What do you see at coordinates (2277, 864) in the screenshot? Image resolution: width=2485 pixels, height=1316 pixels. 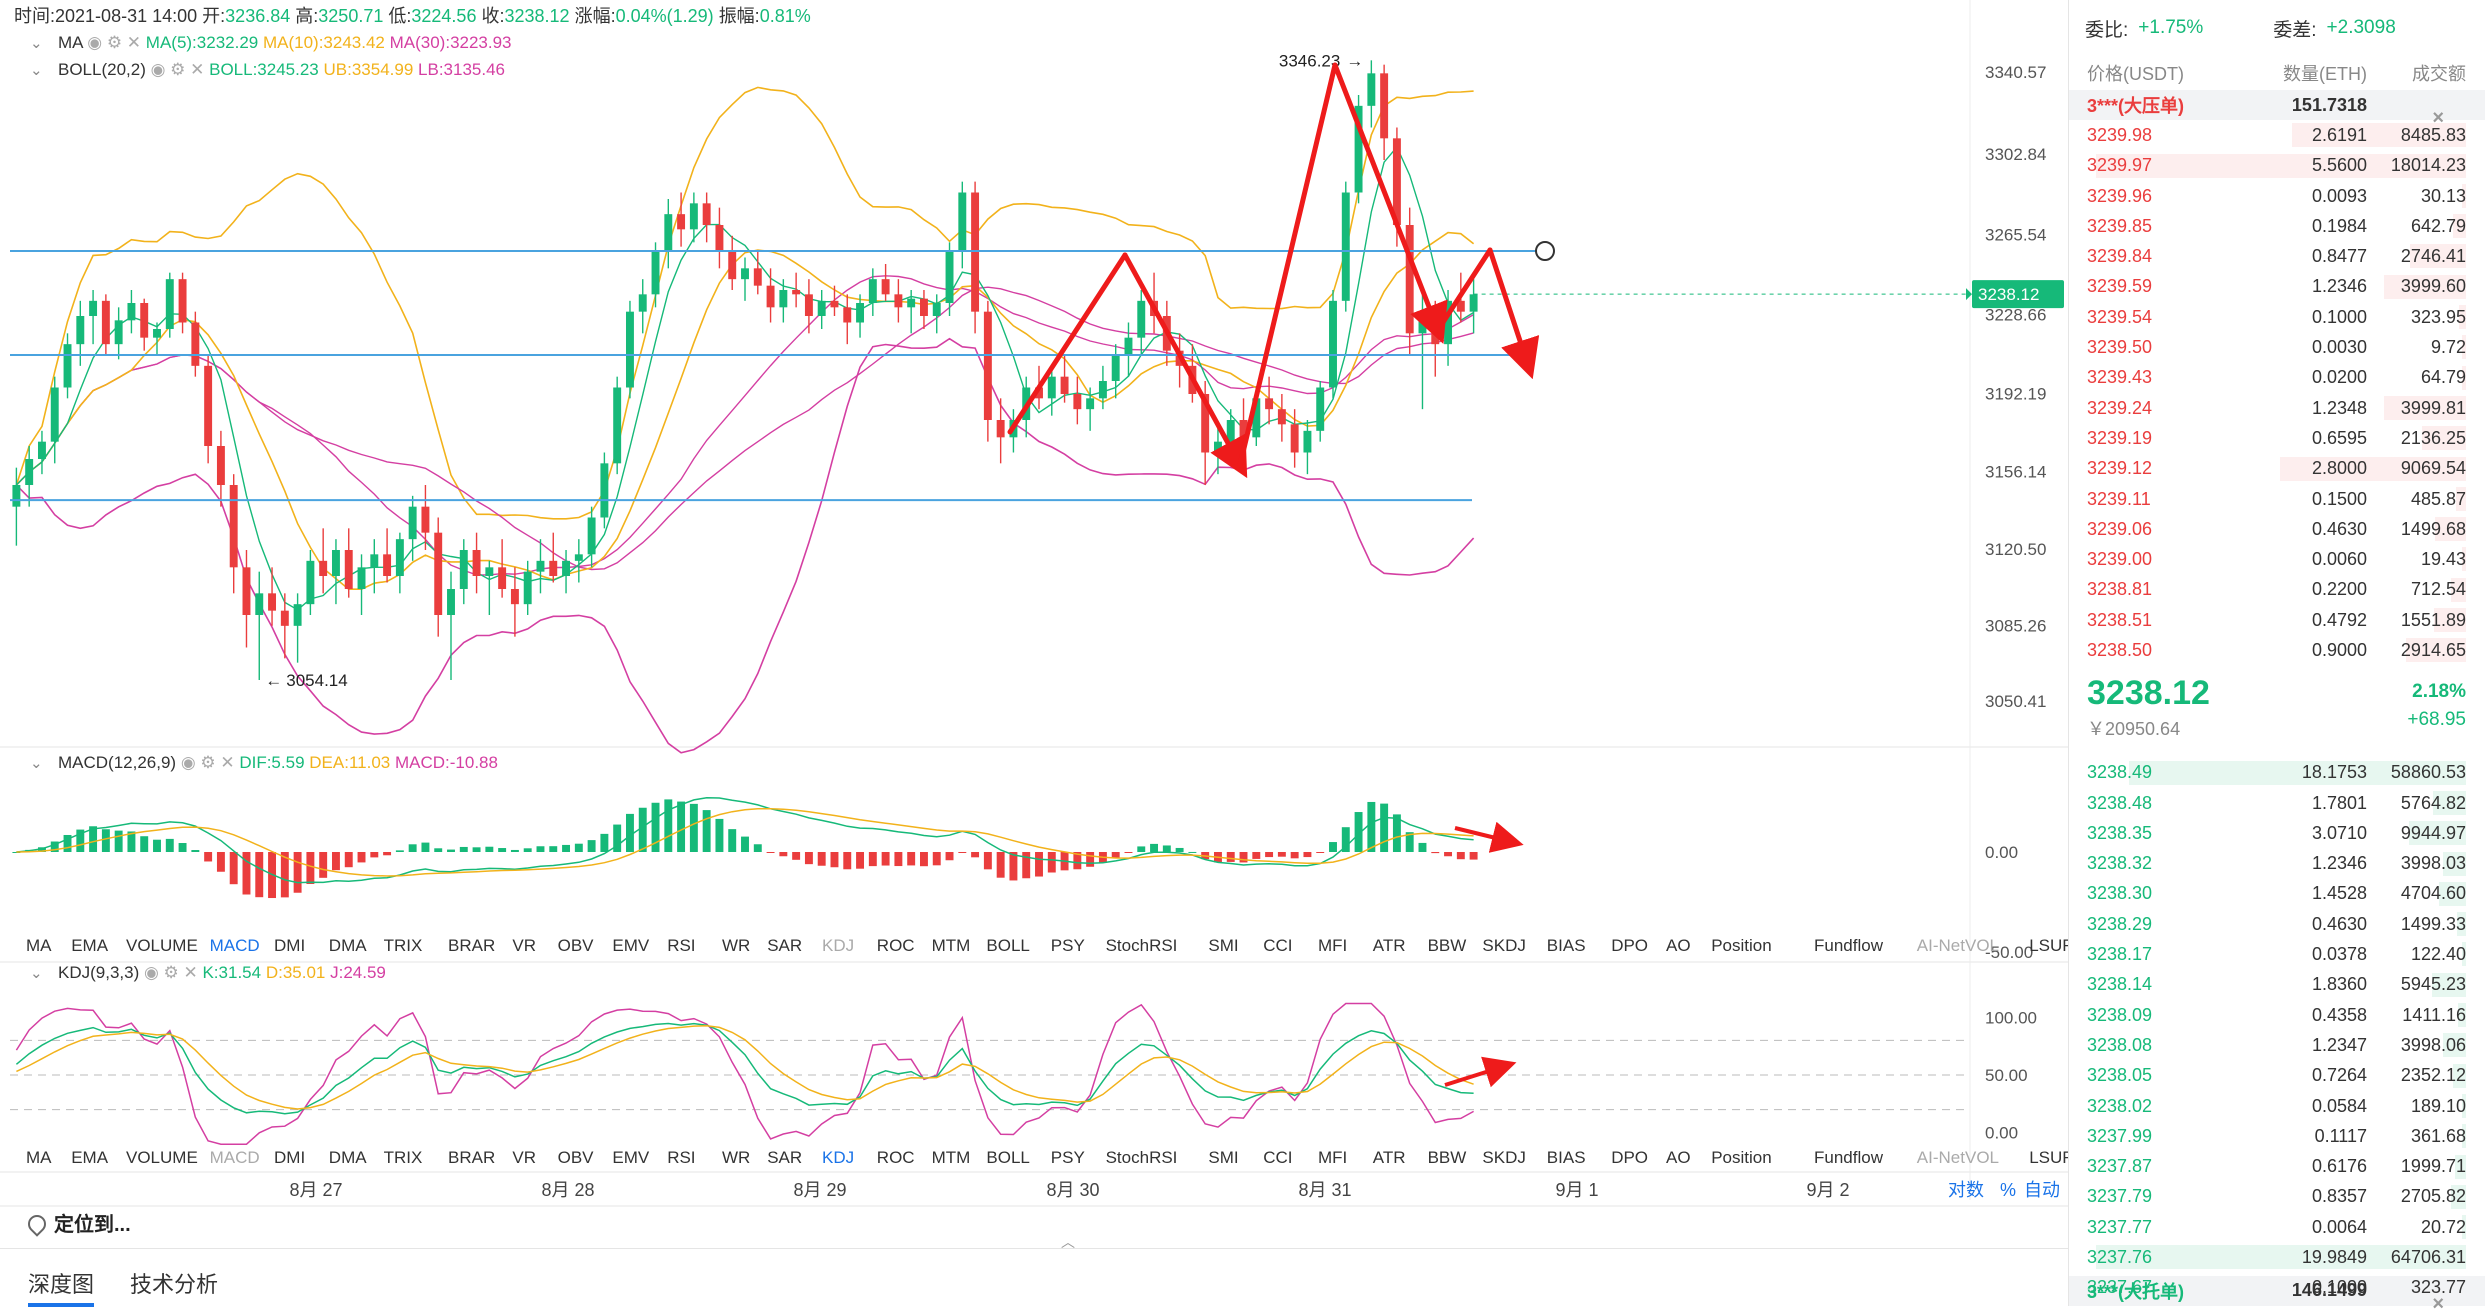 I see `bid-row: 3238.32 1.2346 3998.03` at bounding box center [2277, 864].